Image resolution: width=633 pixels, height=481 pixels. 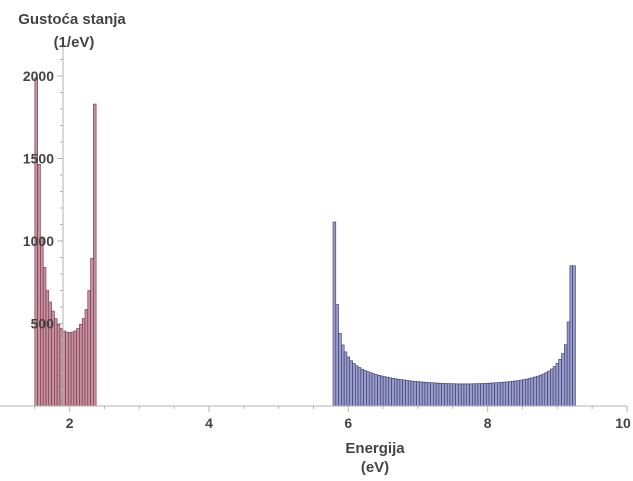 What do you see at coordinates (38, 241) in the screenshot?
I see `y-tick-label: 1000` at bounding box center [38, 241].